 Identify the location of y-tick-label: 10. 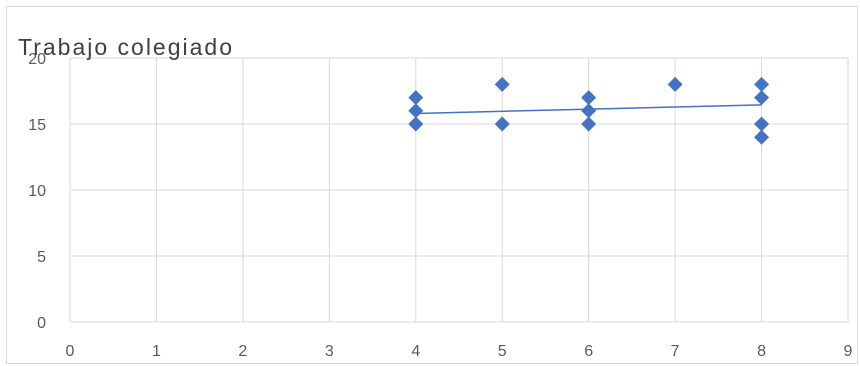
(37, 191).